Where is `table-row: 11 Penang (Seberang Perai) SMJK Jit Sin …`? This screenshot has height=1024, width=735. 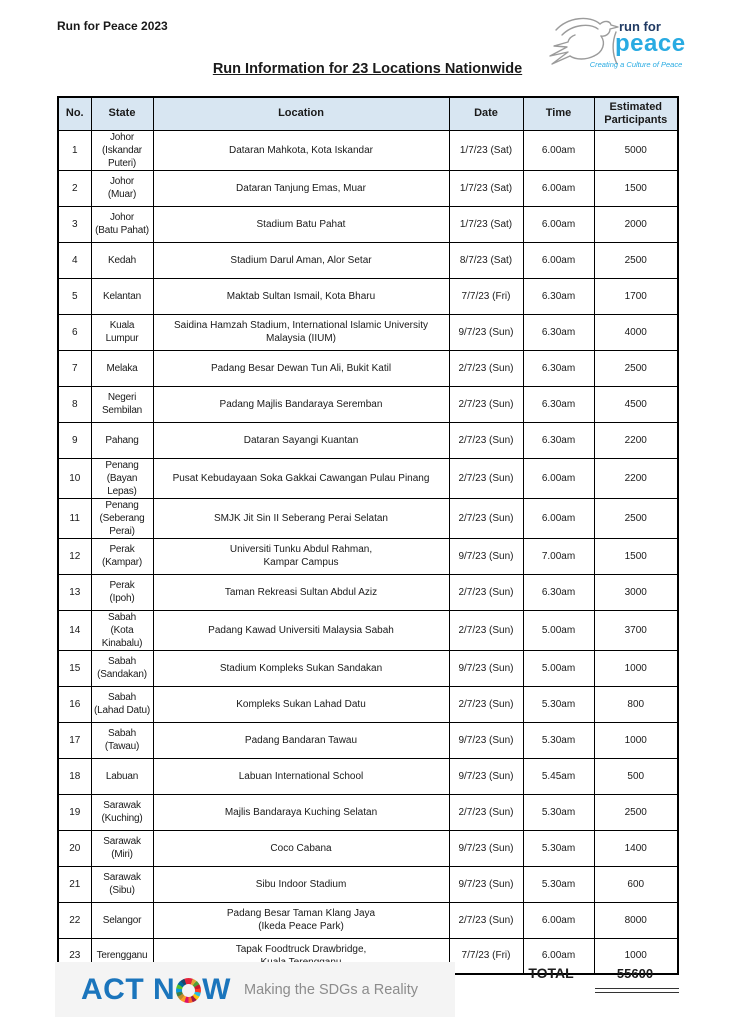
table-row: 11 Penang (Seberang Perai) SMJK Jit Sin … is located at coordinates (368, 518).